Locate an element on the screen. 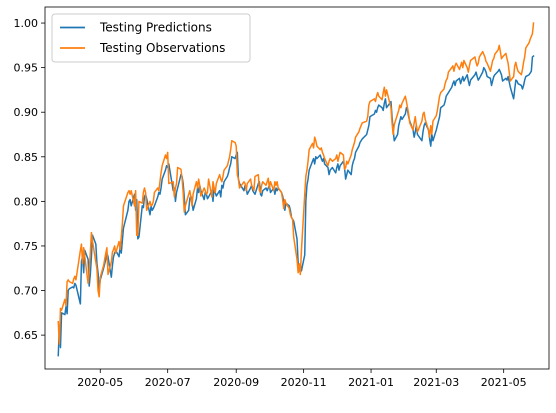  y-tick-label: 1.00 is located at coordinates (26, 23).